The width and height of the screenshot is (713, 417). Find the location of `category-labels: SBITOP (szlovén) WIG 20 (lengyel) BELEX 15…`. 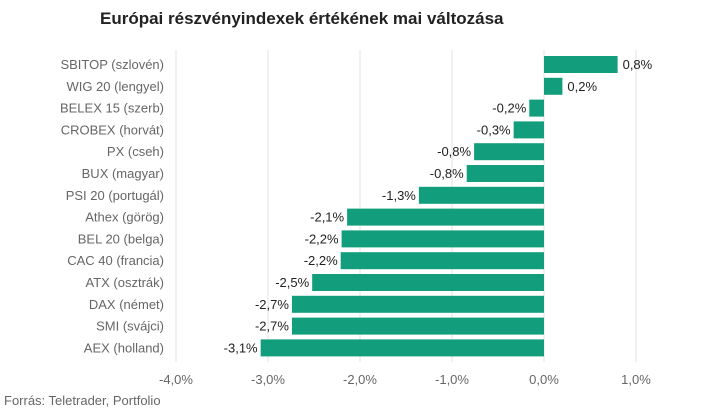

category-labels: SBITOP (szlovén) WIG 20 (lengyel) BELEX 15… is located at coordinates (112, 206).